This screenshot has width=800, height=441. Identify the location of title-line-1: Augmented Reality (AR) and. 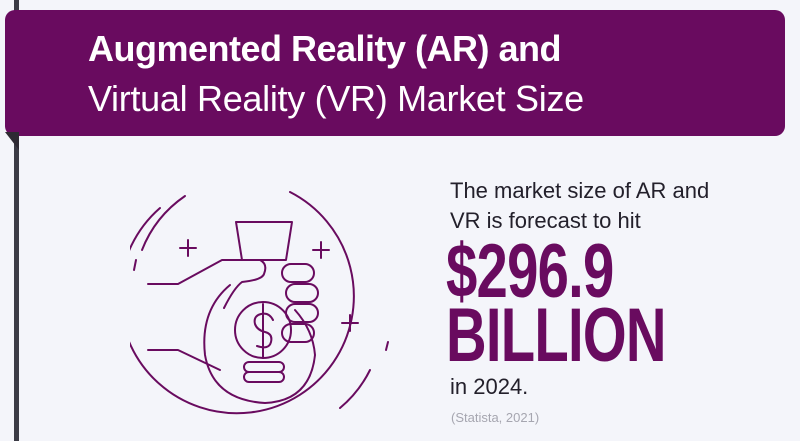
(325, 48).